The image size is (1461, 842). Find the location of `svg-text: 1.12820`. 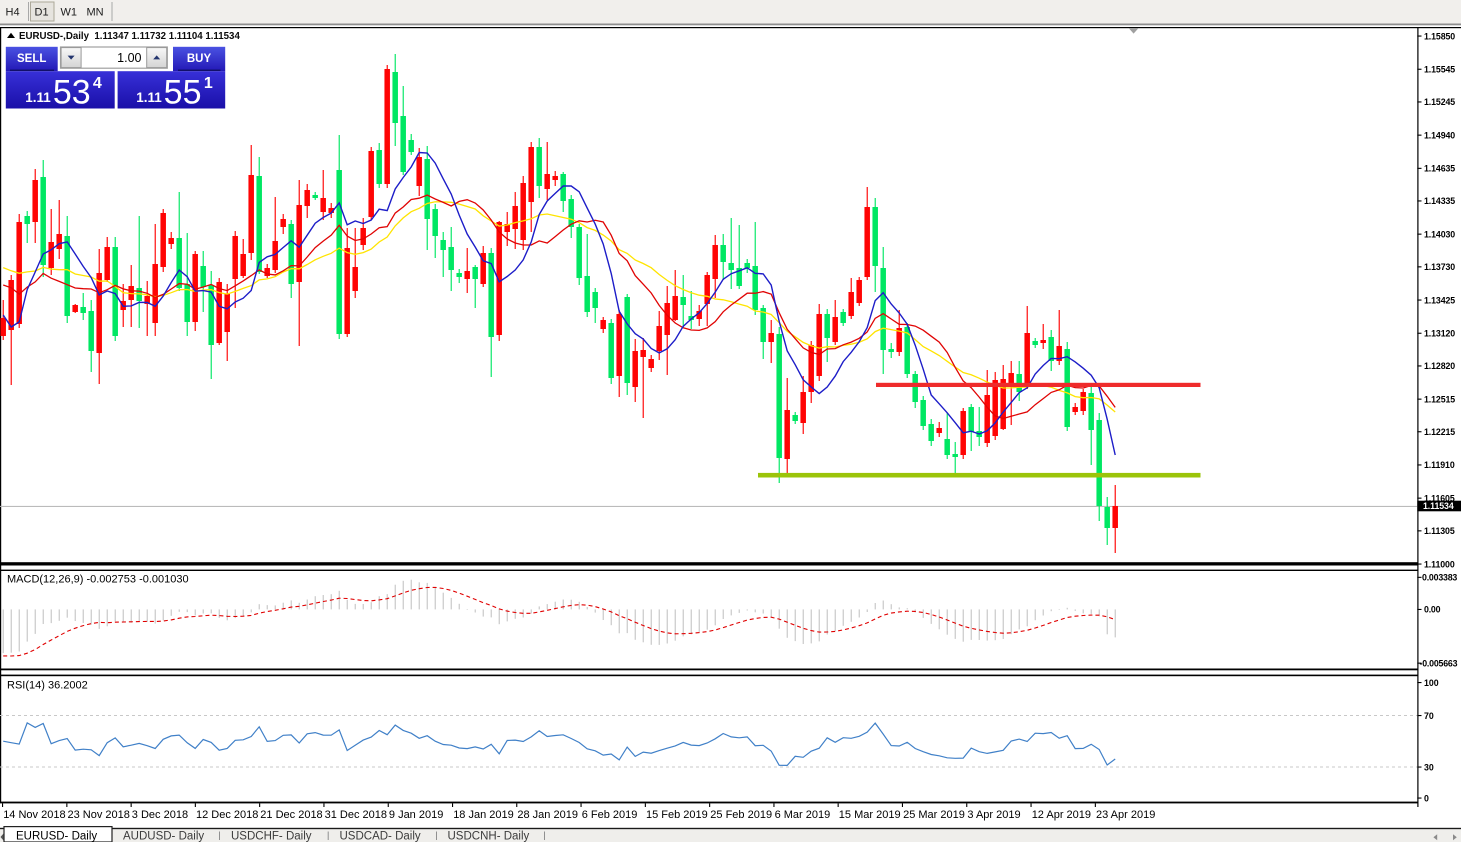

svg-text: 1.12820 is located at coordinates (1439, 366).